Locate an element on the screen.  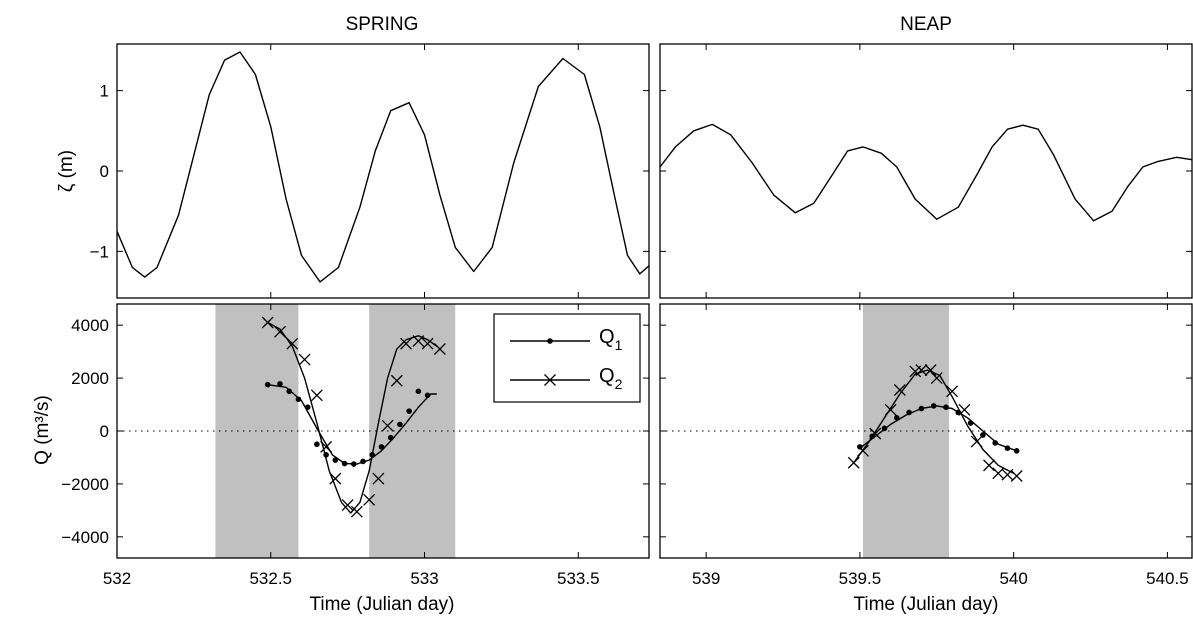
legend-label-1: Q2 is located at coordinates (611, 378).